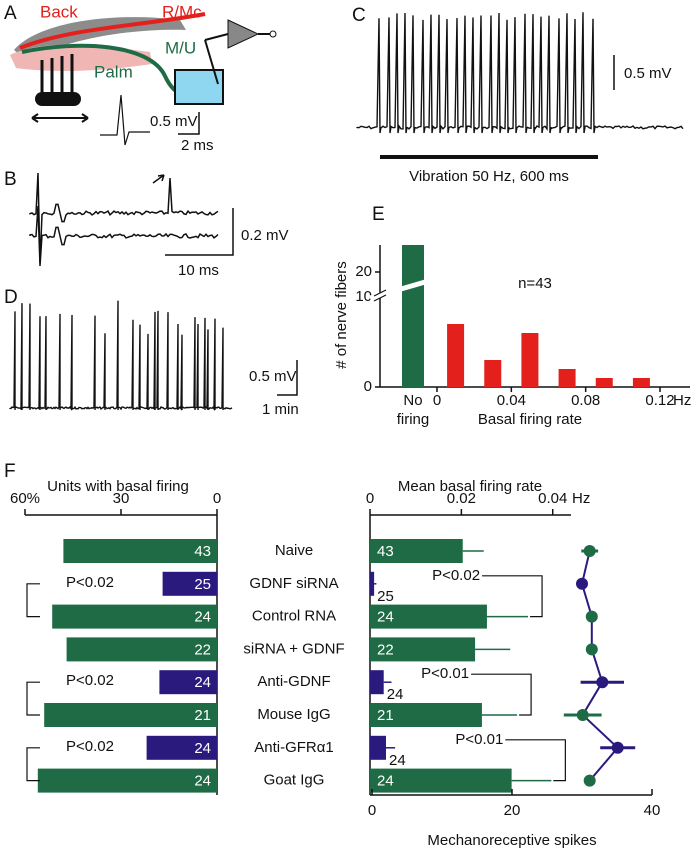  What do you see at coordinates (143, 79) in the screenshot?
I see `panel-a-diagram` at bounding box center [143, 79].